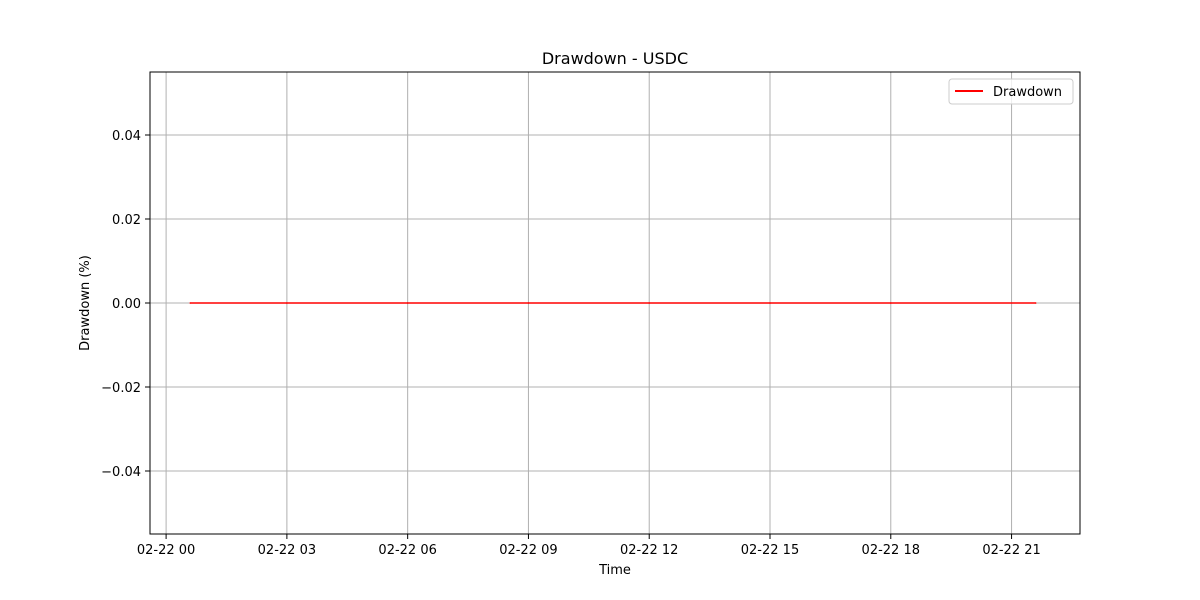  Describe the element at coordinates (1011, 550) in the screenshot. I see `x-tick-label: 02-22 21` at that location.